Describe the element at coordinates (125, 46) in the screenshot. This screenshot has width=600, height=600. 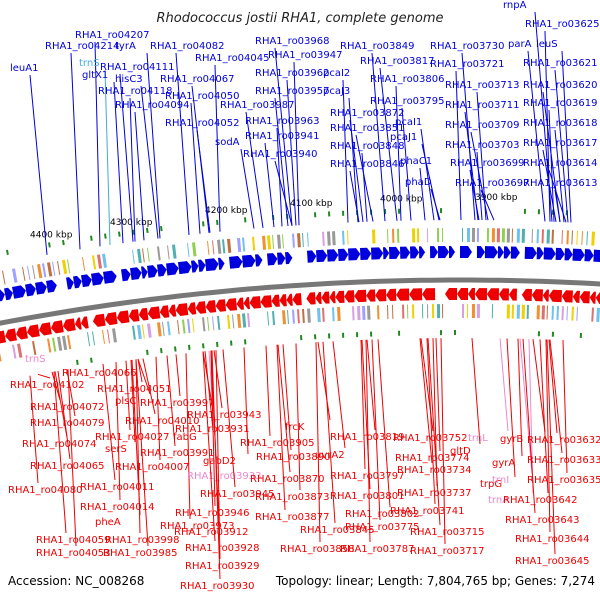
I see `forward-gene-label: tyrA` at that location.